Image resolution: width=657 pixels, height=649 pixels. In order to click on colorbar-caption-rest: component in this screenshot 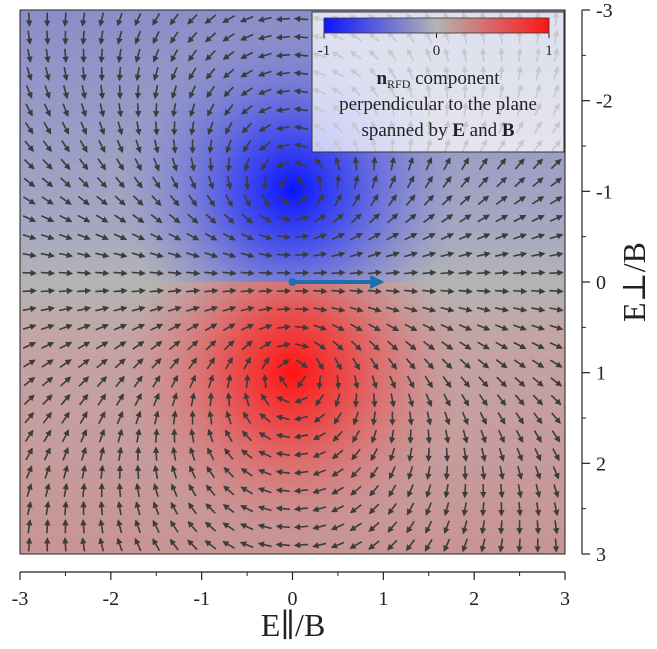, I will do `click(455, 78)`.